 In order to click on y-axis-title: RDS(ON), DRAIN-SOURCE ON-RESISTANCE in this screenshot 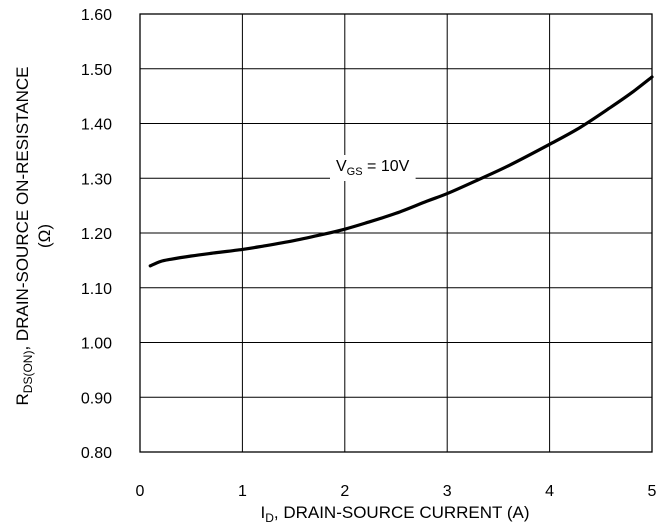, I will do `click(24, 236)`.